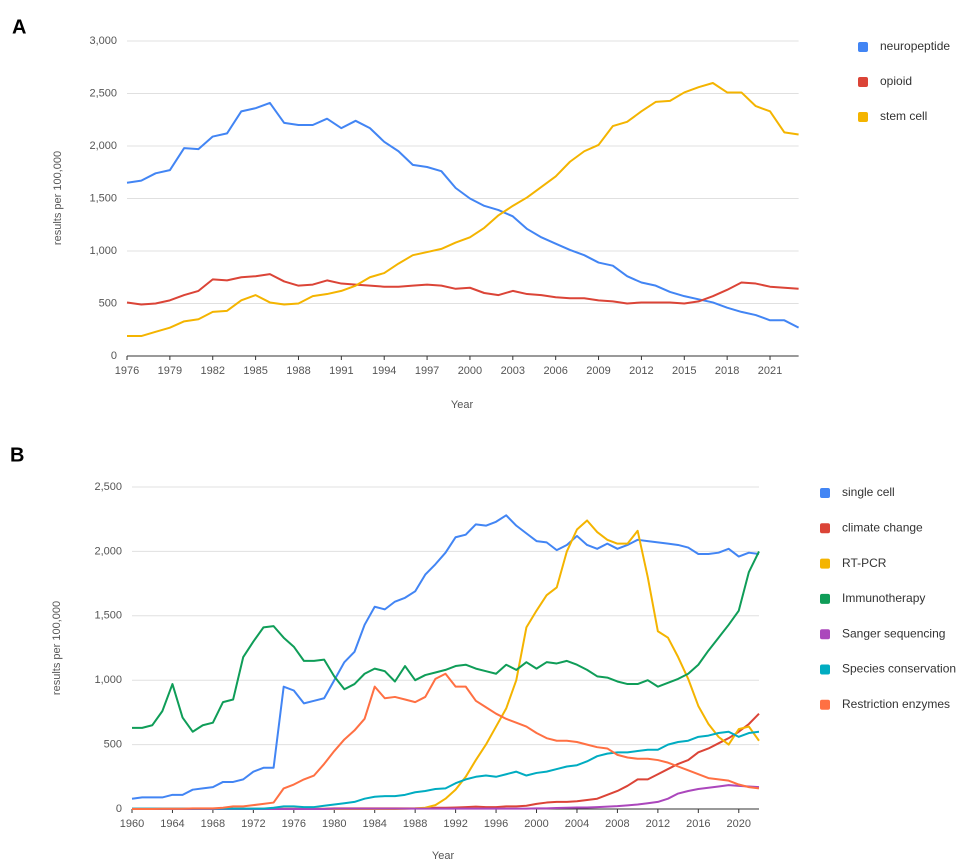  I want to click on legend-label: stem cell, so click(903, 116).